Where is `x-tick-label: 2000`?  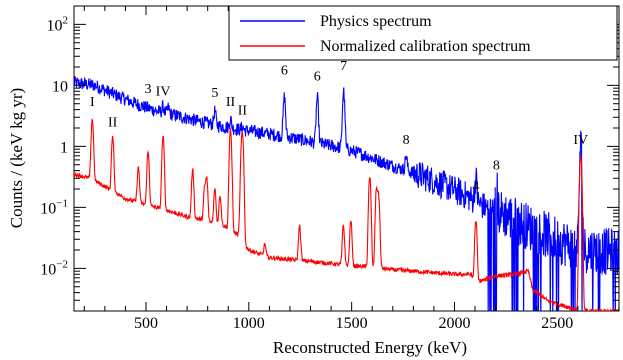 x-tick-label: 2000 is located at coordinates (454, 323).